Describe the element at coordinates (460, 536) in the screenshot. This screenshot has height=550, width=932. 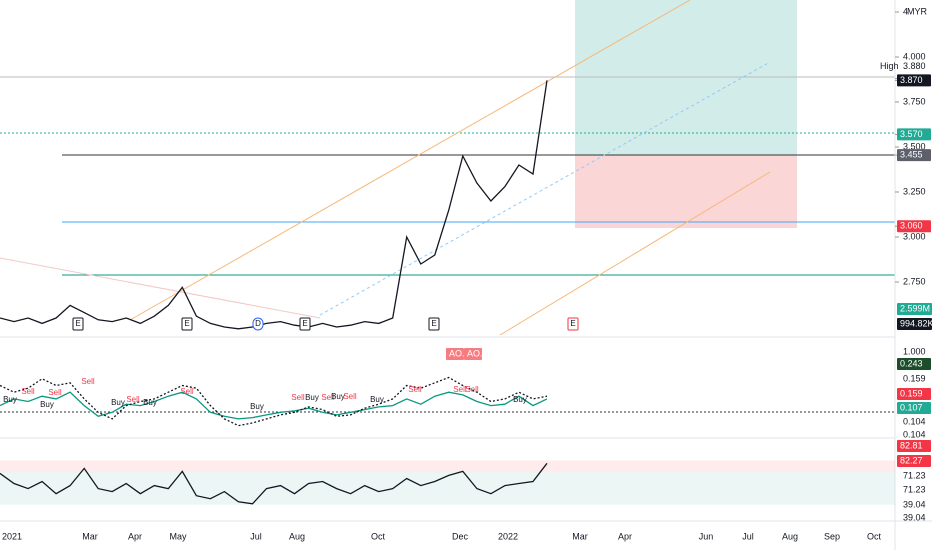
I see `x-tick-label: Dec` at that location.